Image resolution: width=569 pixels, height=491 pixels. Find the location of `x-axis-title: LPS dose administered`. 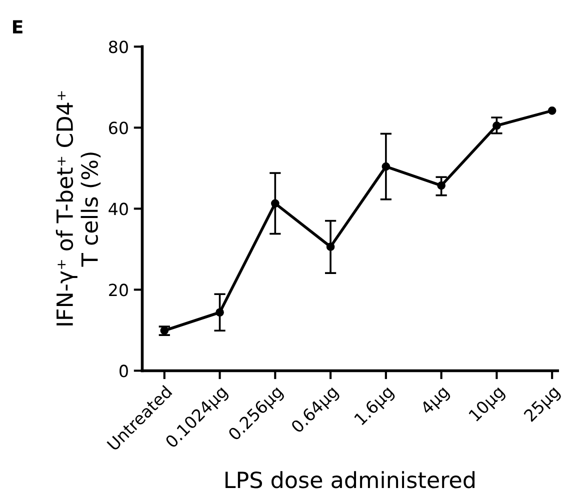

x-axis-title: LPS dose administered is located at coordinates (350, 479).